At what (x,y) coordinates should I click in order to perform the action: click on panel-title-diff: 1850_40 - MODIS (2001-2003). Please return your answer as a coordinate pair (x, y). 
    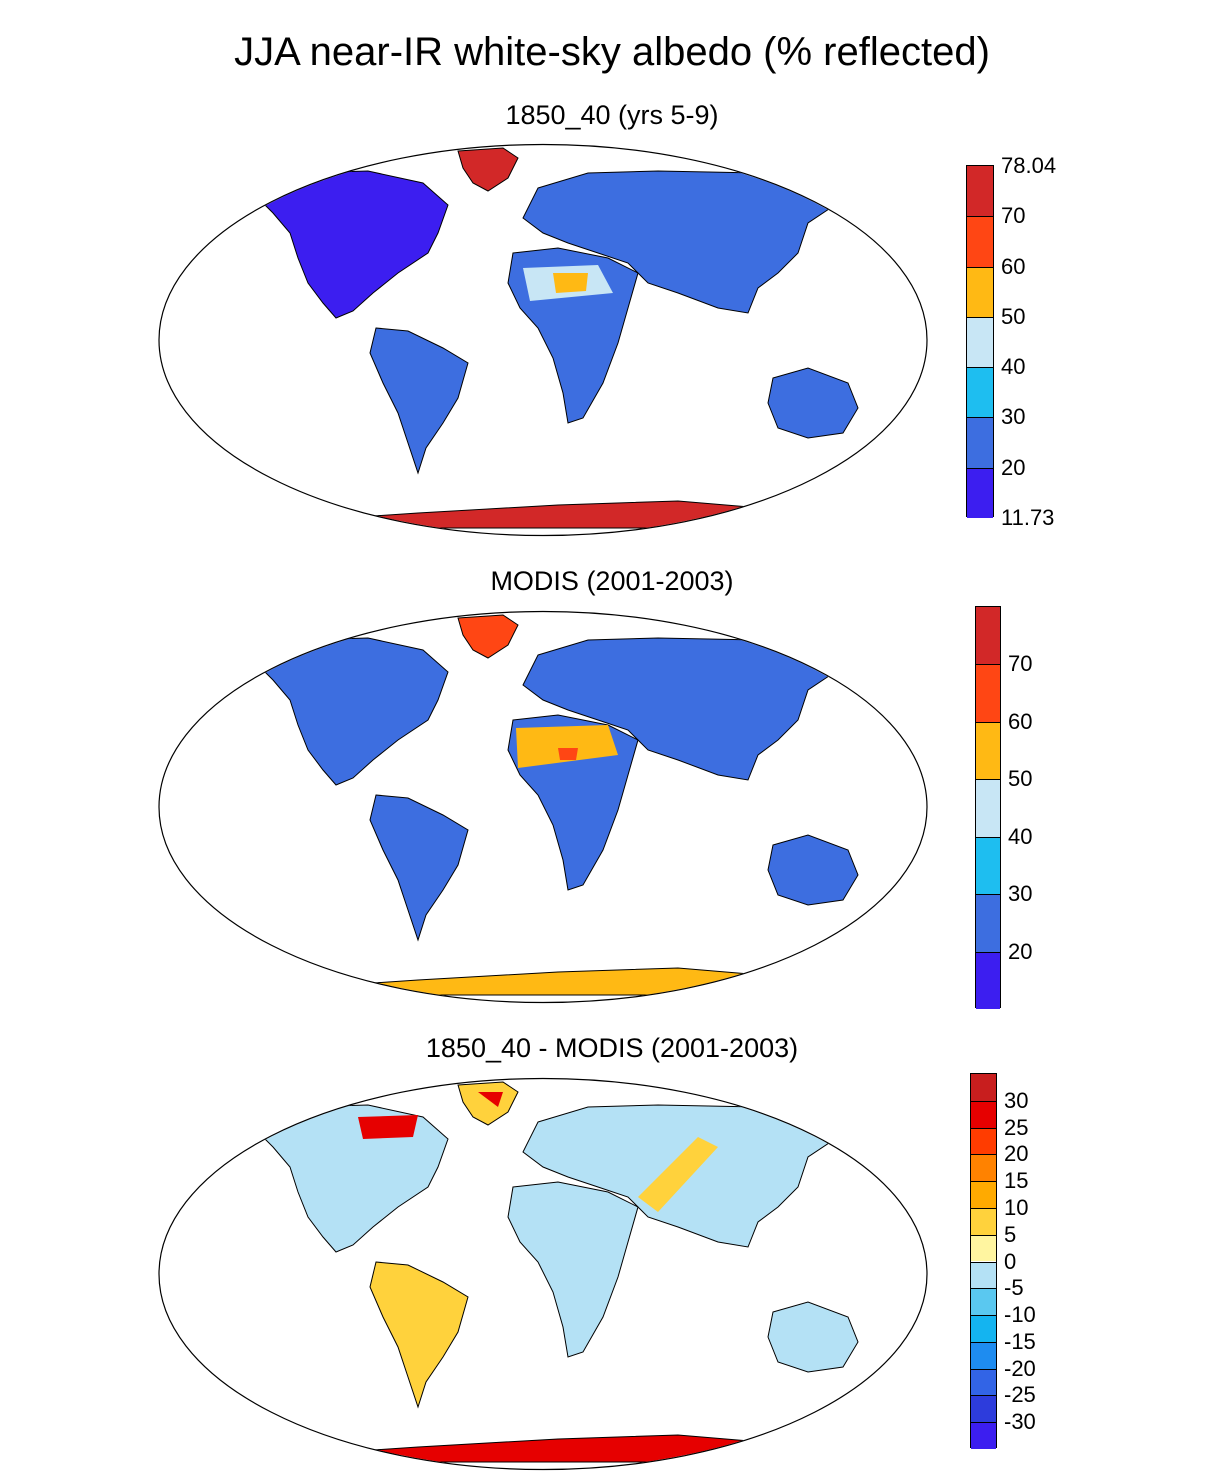
    Looking at the image, I should click on (612, 1048).